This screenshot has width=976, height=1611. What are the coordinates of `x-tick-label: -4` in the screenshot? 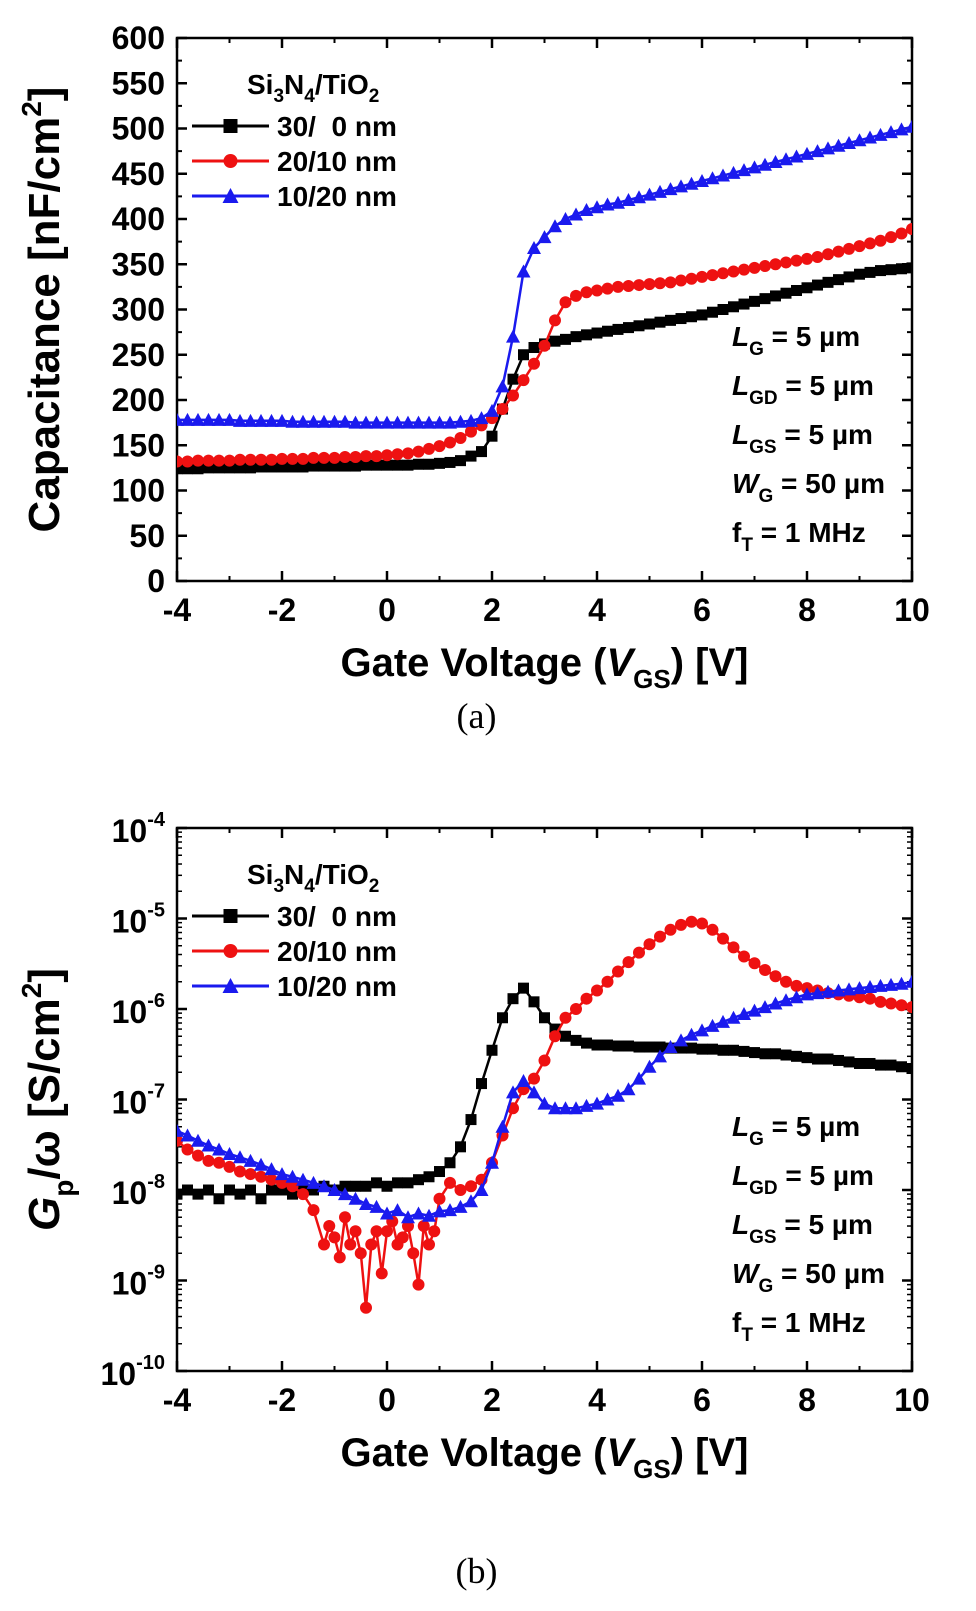 It's located at (177, 610).